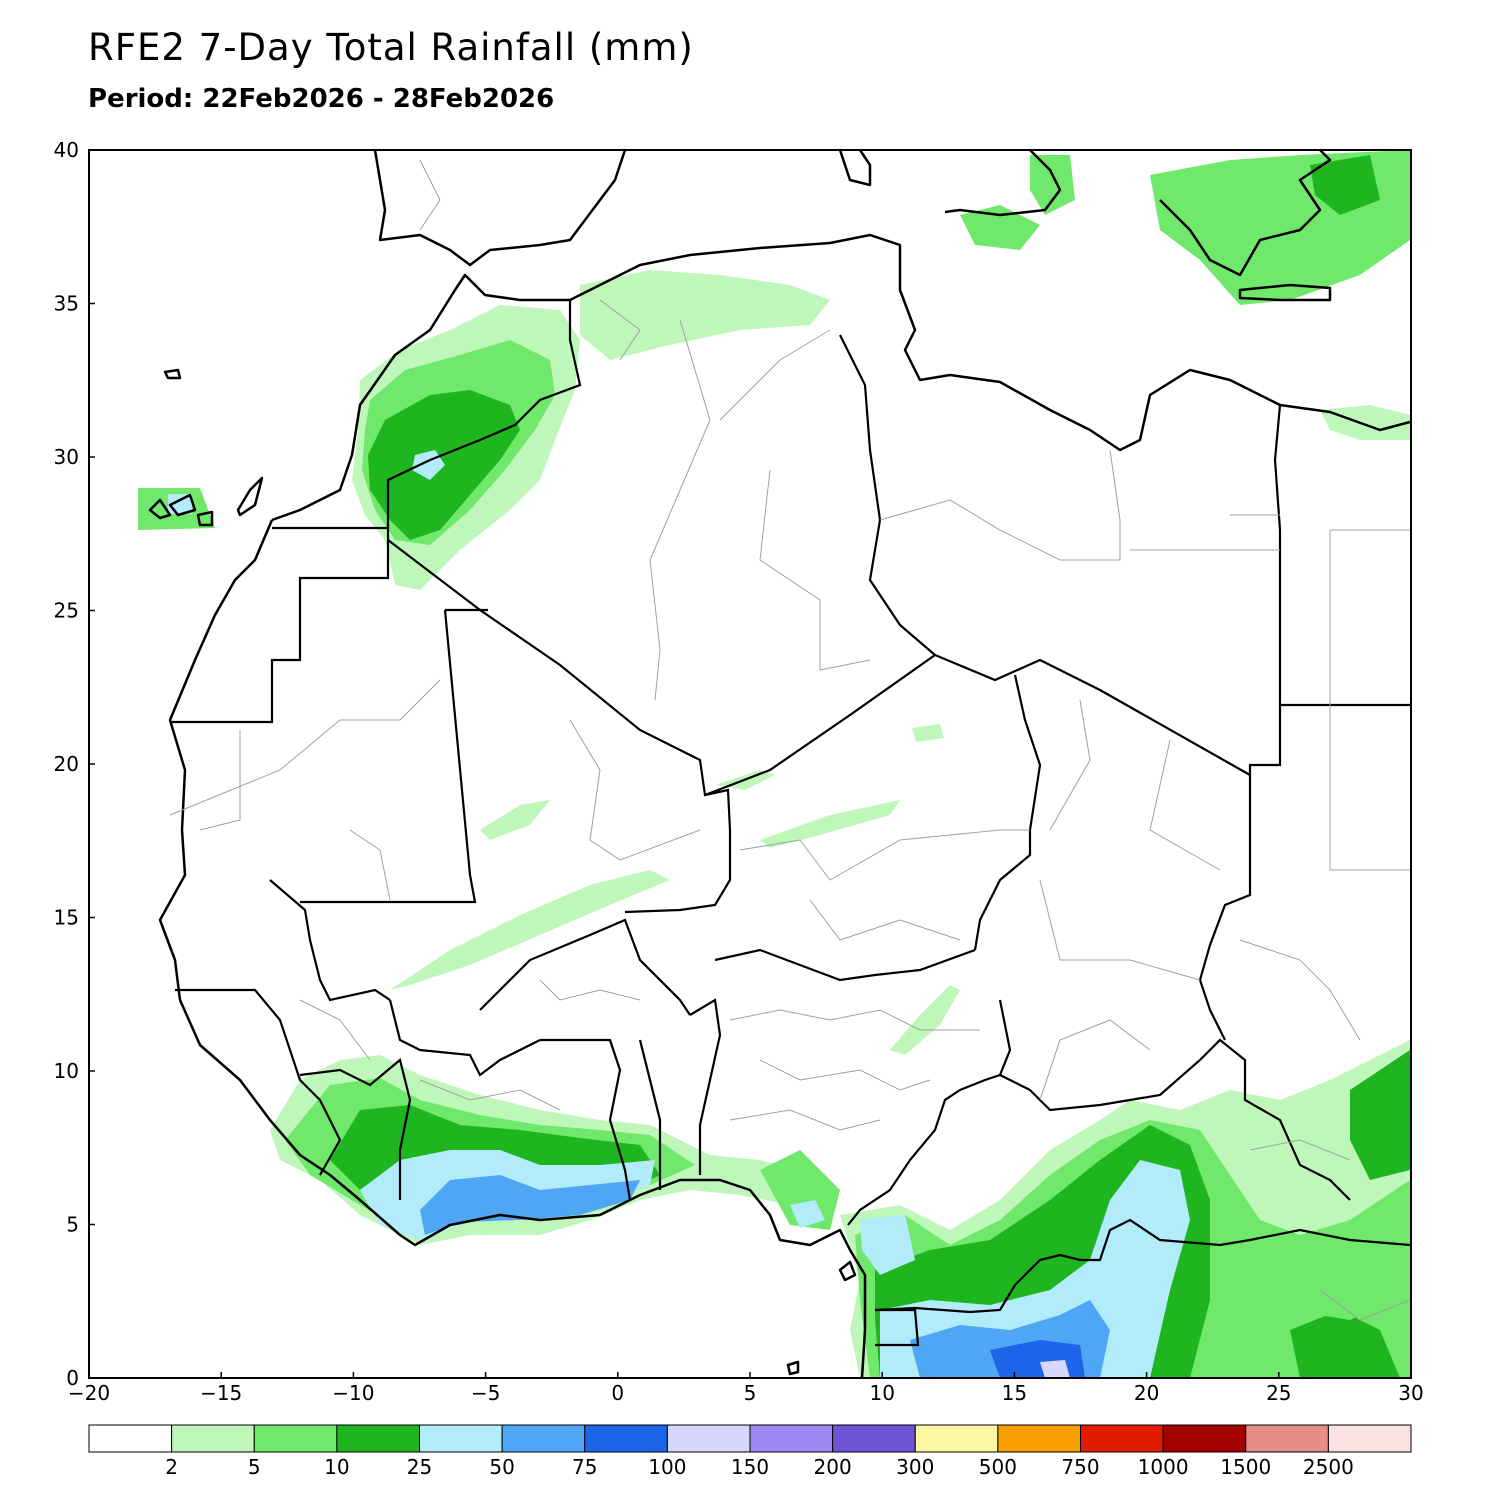 Image resolution: width=1500 pixels, height=1500 pixels. I want to click on border-morocco-algeria, so click(484, 414).